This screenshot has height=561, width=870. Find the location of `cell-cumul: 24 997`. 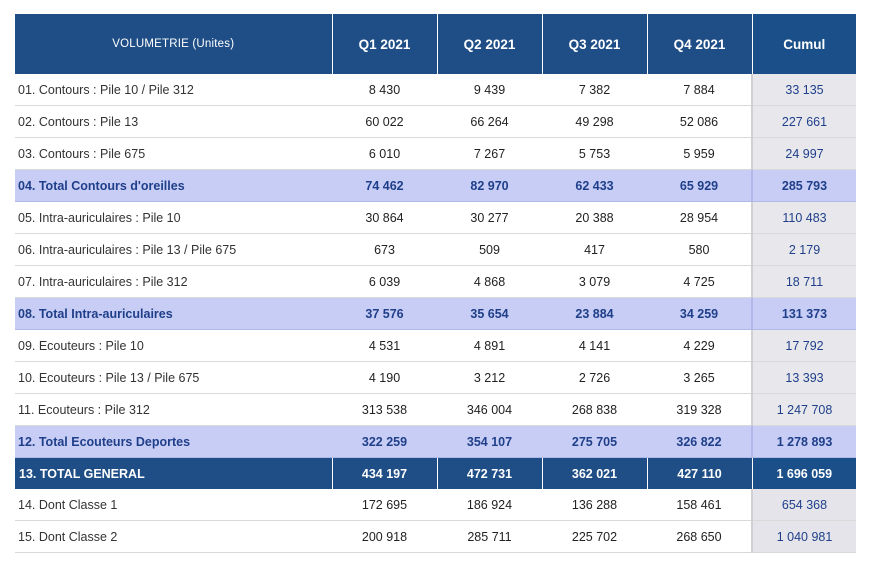

cell-cumul: 24 997 is located at coordinates (803, 153).